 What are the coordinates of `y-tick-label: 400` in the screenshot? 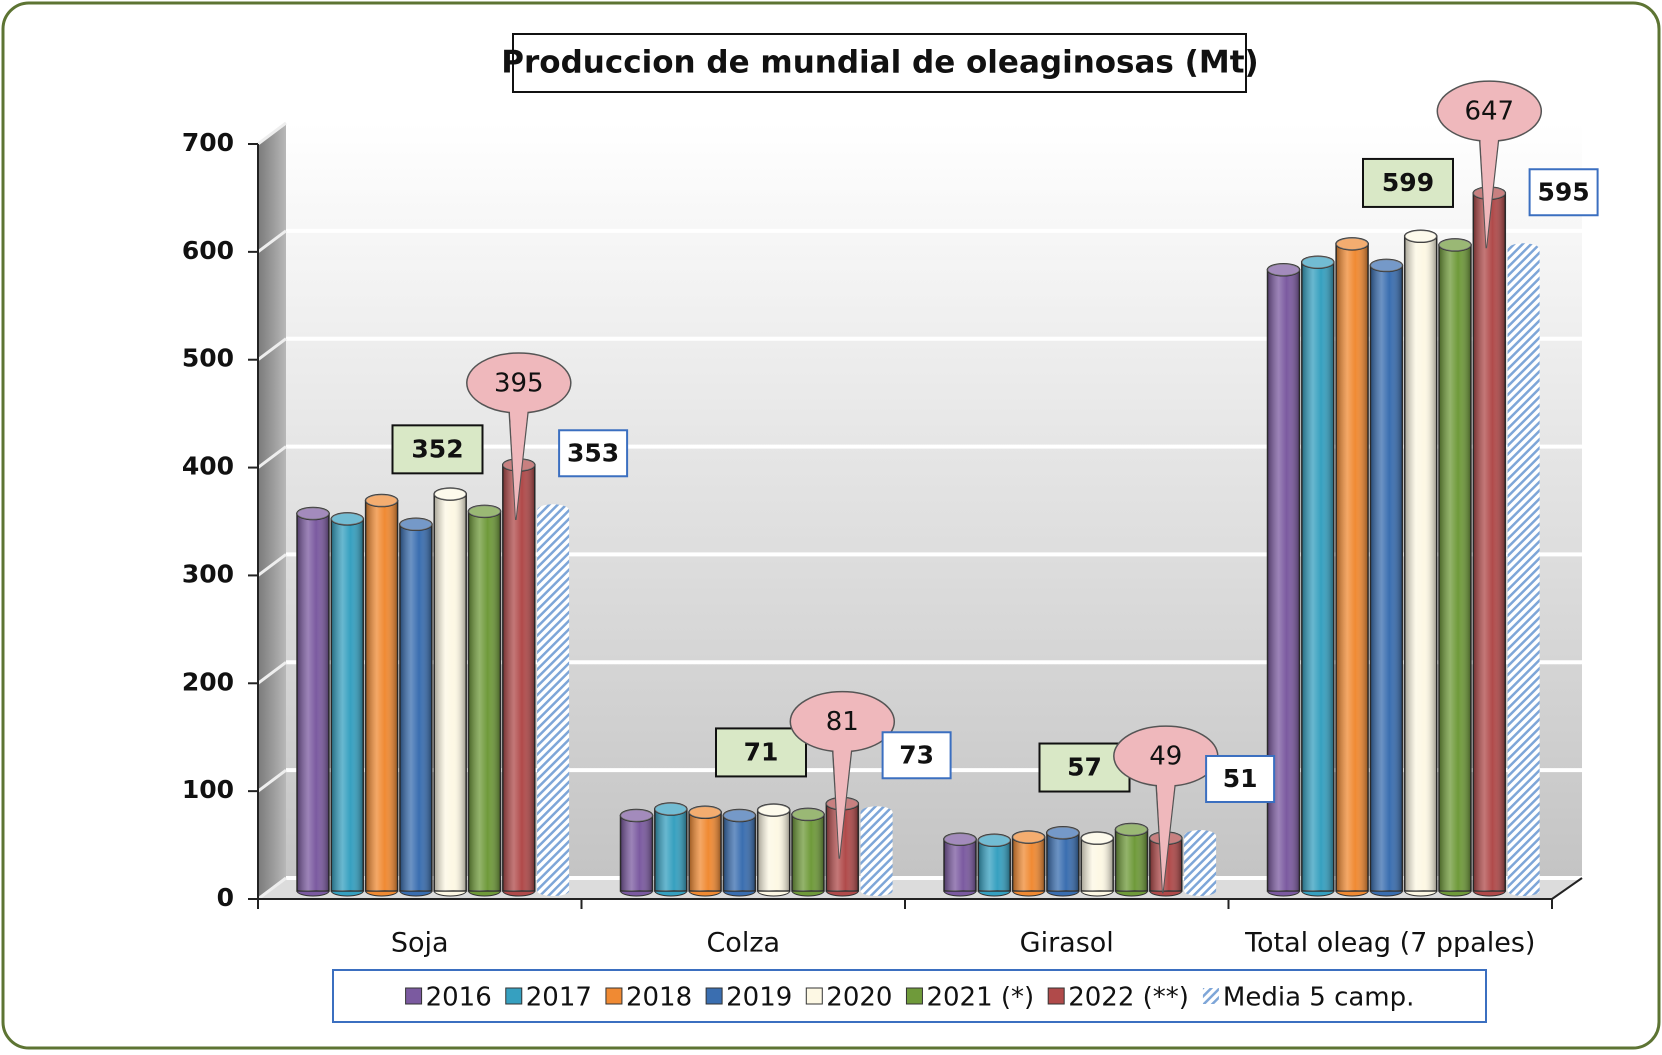 It's located at (208, 466).